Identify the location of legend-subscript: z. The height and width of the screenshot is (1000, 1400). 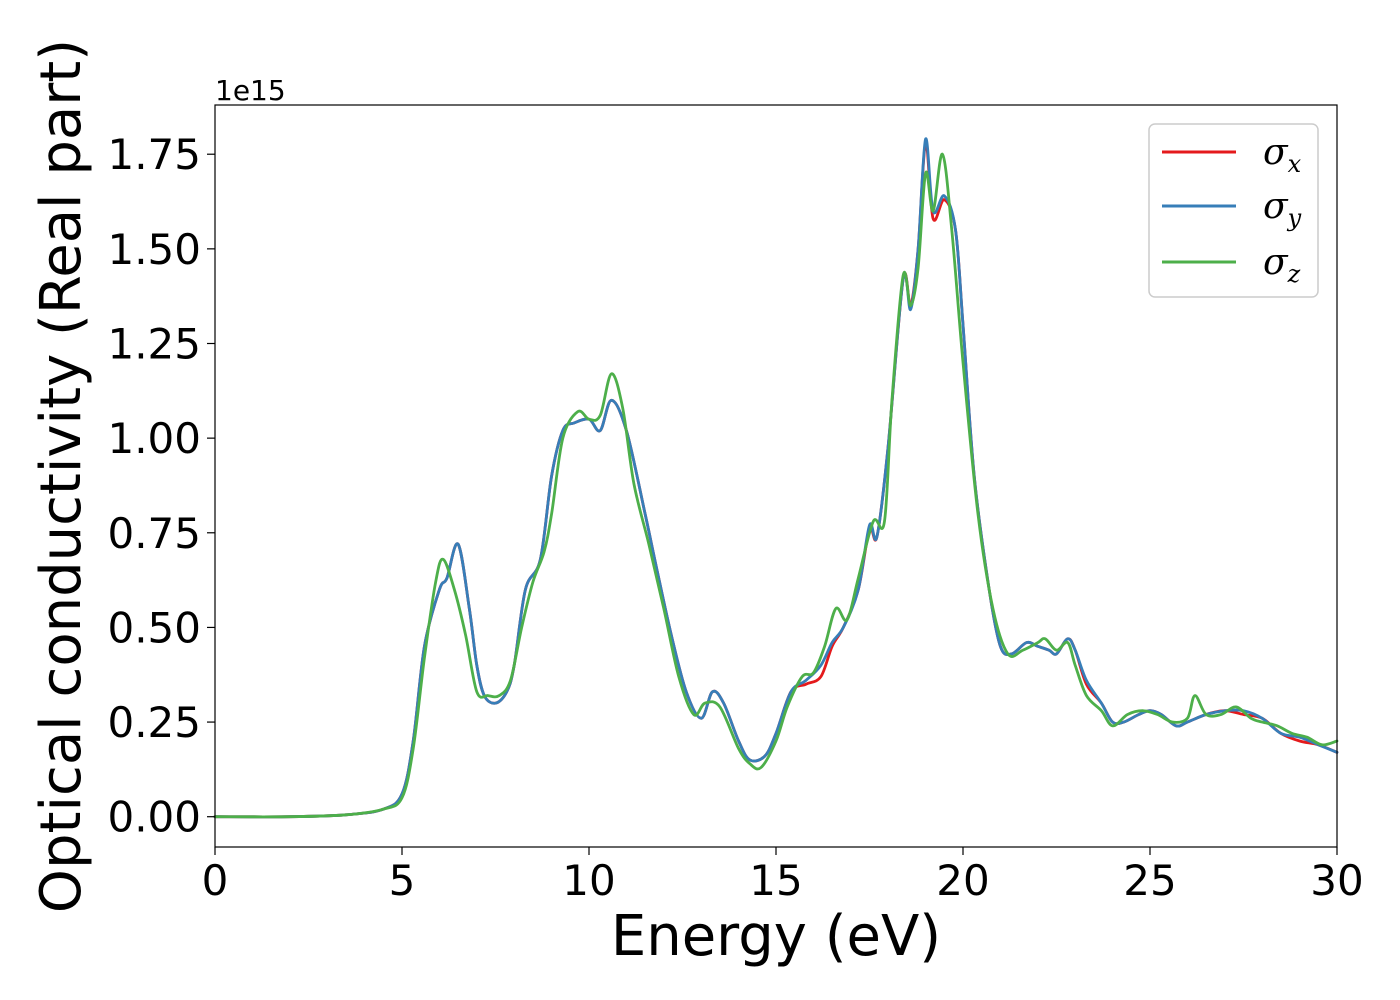
(1294, 274).